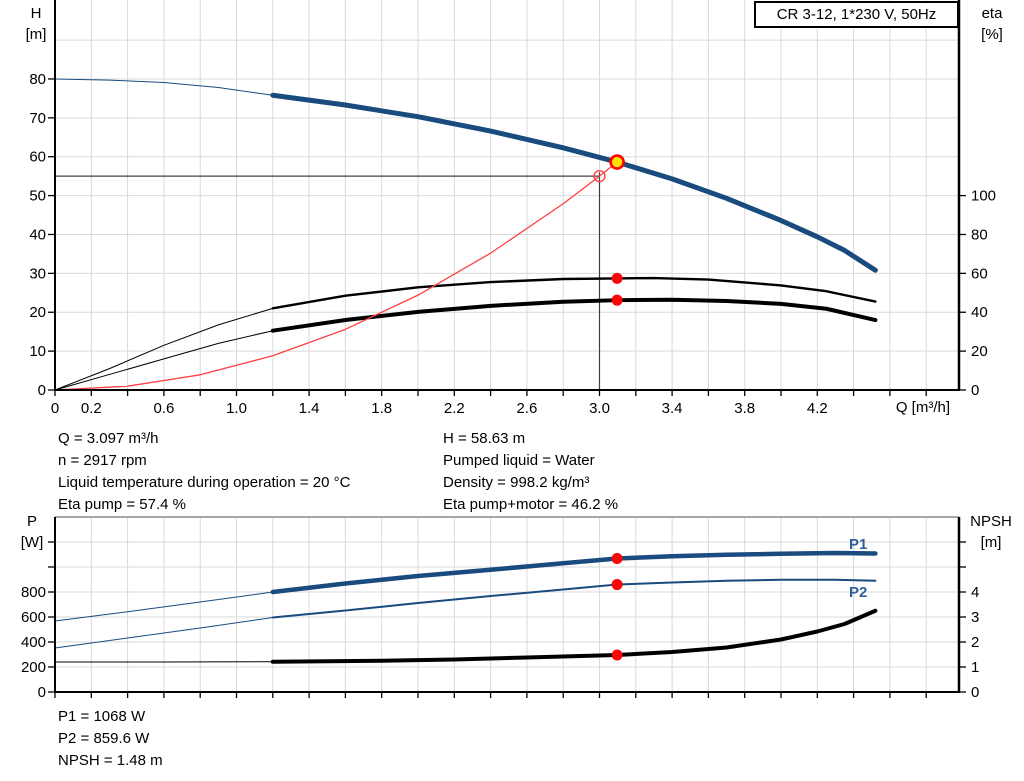  I want to click on p2-curve-thin, so click(164, 633).